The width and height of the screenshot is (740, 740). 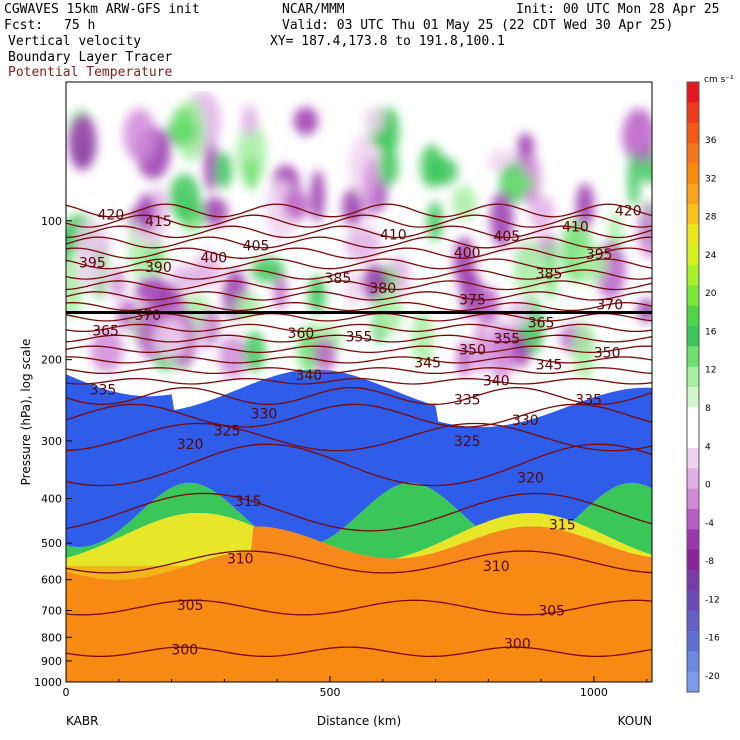 I want to click on y-axis-title: Pressure (hPa), log scale, so click(x=26, y=412).